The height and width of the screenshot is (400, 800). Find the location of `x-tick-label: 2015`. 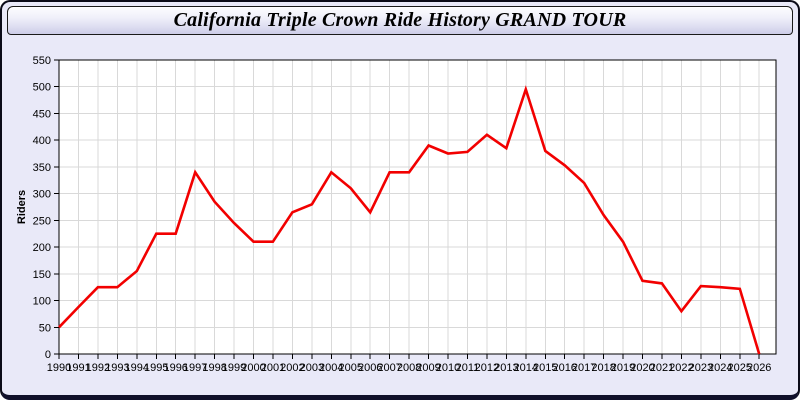

x-tick-label: 2015 is located at coordinates (545, 368).